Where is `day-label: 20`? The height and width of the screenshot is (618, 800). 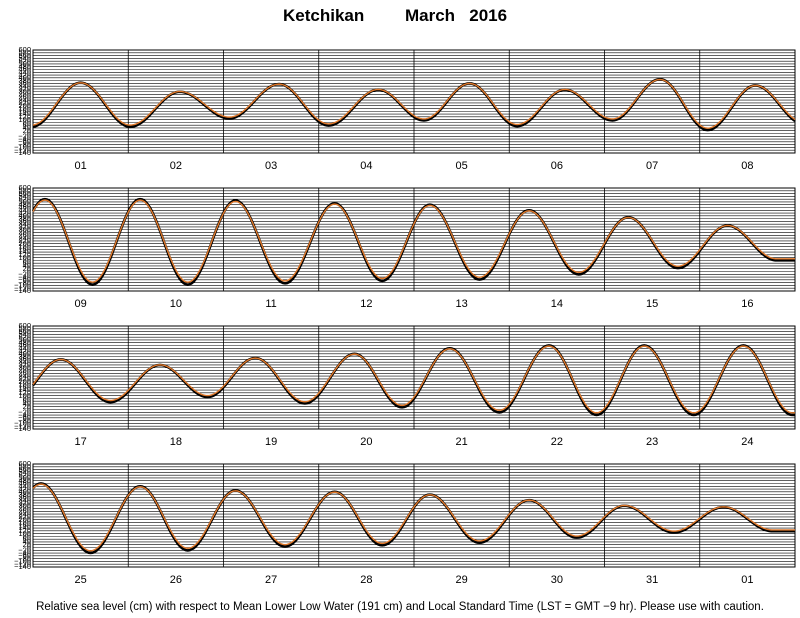
day-label: 20 is located at coordinates (366, 442).